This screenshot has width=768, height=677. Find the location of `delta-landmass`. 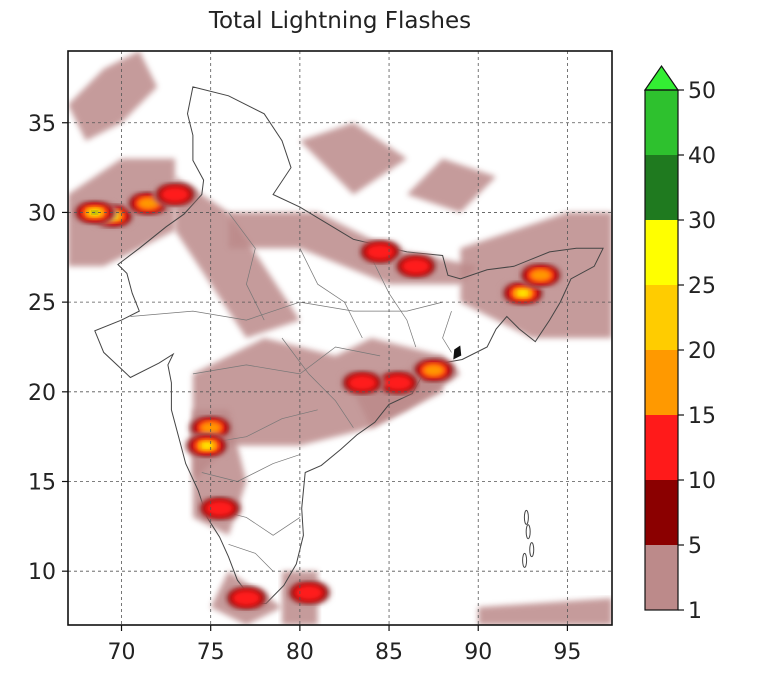

delta-landmass is located at coordinates (457, 352).